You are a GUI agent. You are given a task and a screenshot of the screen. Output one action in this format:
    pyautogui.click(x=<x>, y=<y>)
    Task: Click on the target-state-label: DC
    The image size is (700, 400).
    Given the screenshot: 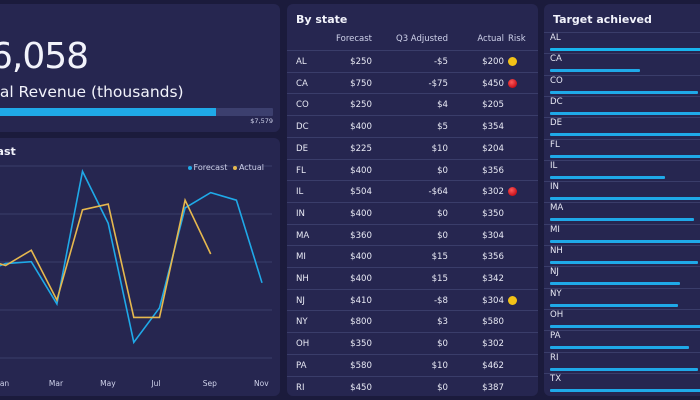 What is the action you would take?
    pyautogui.click(x=556, y=101)
    